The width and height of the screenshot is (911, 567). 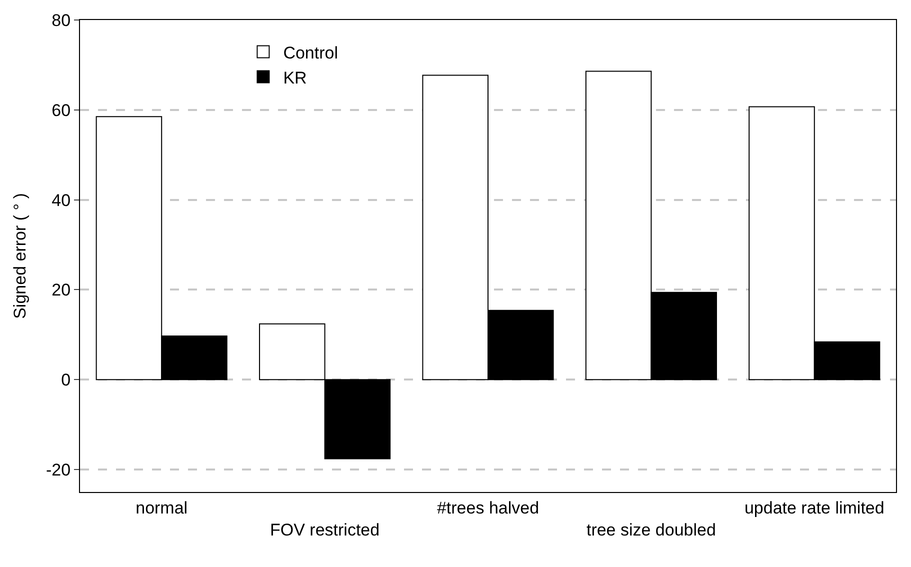 What do you see at coordinates (61, 200) in the screenshot?
I see `y-tick-label: 40` at bounding box center [61, 200].